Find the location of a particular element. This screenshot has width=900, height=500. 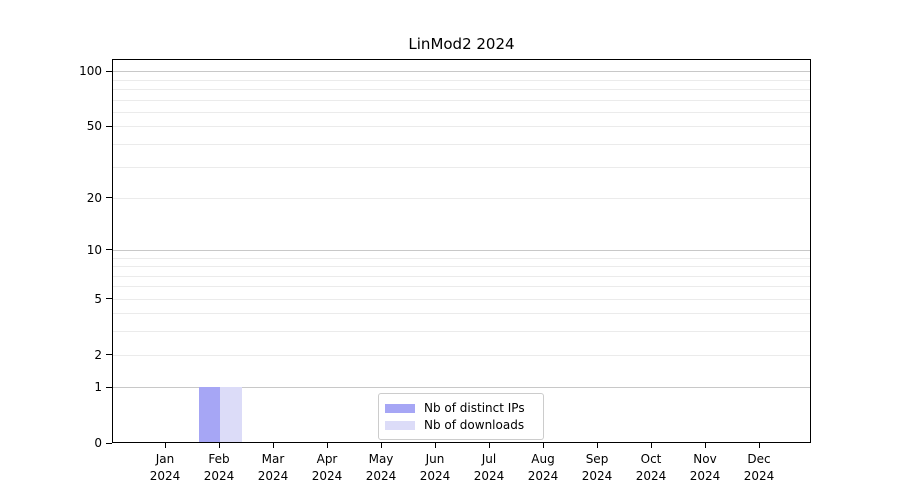

x-tick-label-aug: Aug 2024 is located at coordinates (543, 467).